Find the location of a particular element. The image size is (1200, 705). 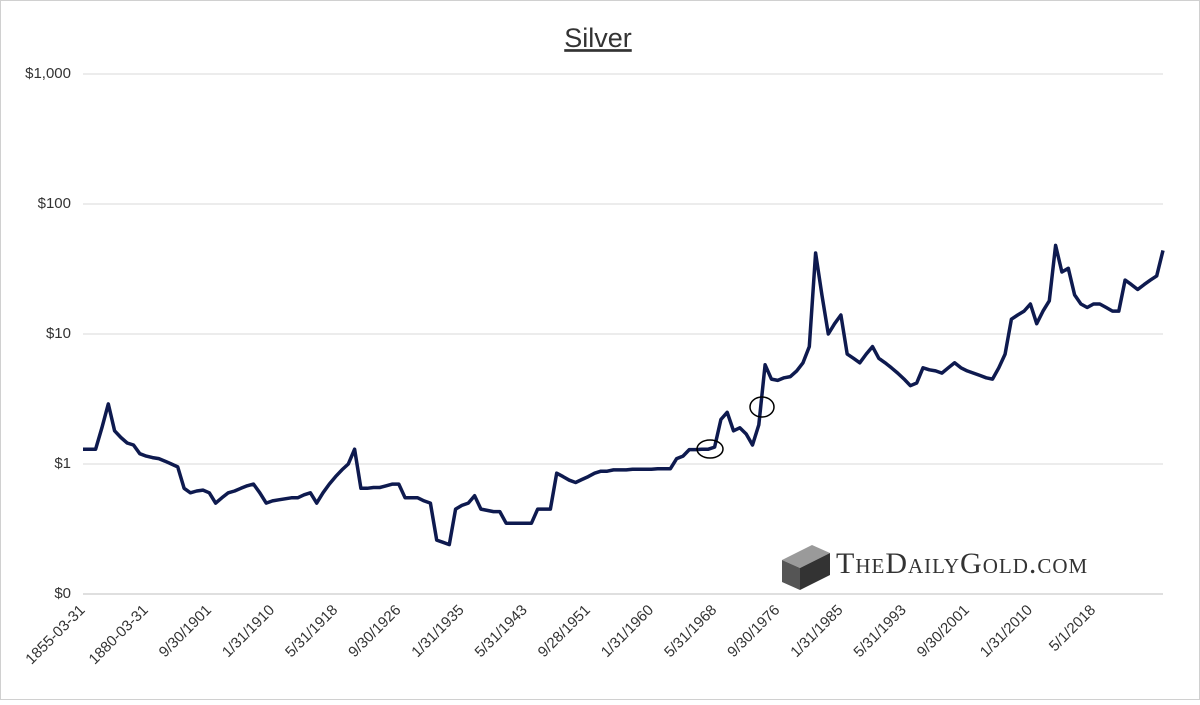

logo: TheDailyGold.com is located at coordinates (935, 567).